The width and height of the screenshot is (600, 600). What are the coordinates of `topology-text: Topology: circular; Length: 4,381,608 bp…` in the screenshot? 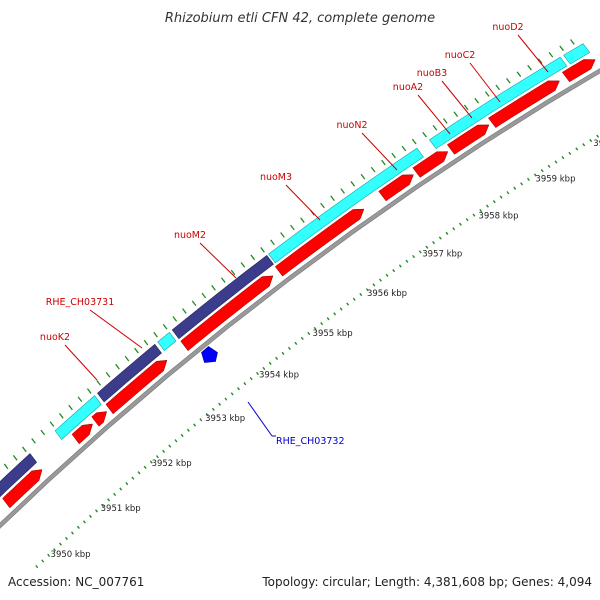 It's located at (426, 582).